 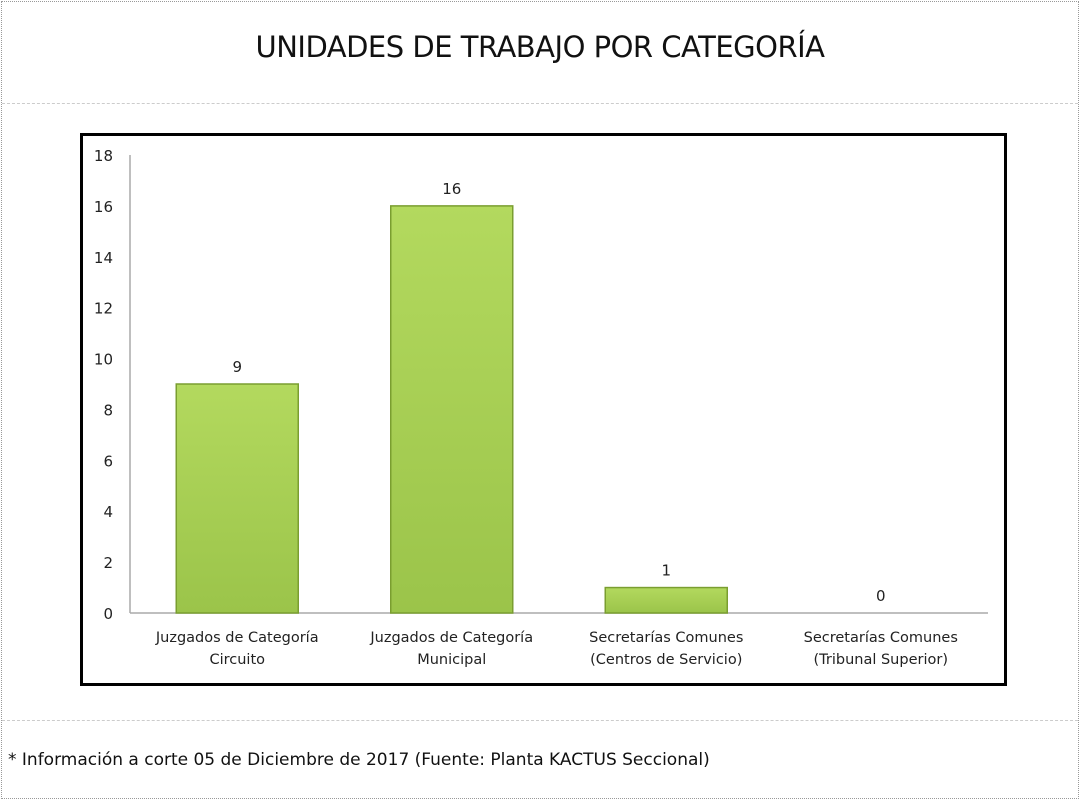 I want to click on y-tick-label: 10, so click(x=103, y=360).